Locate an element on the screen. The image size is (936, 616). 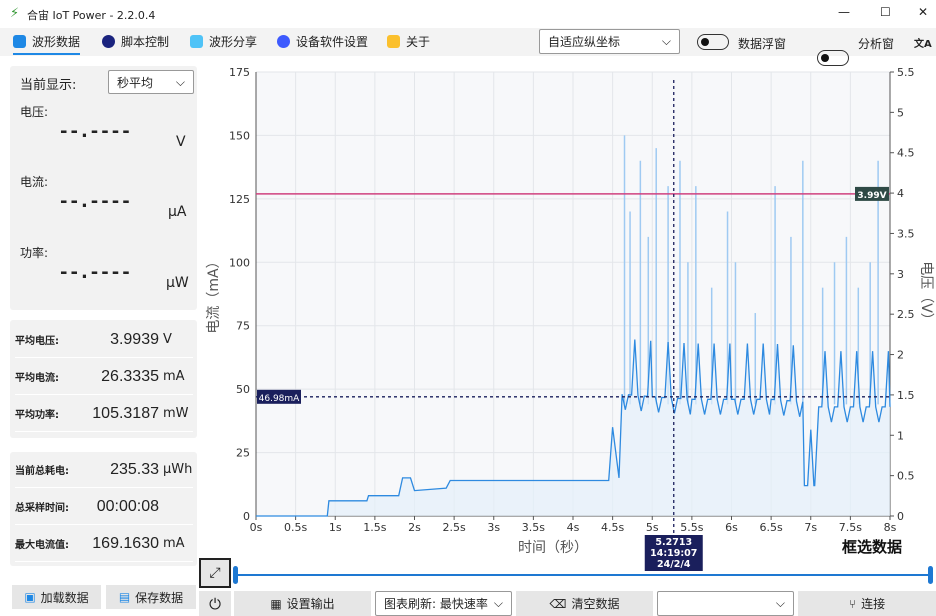
axis-mode-select: 自适应纵坐标 ⌵ is located at coordinates (609, 41).